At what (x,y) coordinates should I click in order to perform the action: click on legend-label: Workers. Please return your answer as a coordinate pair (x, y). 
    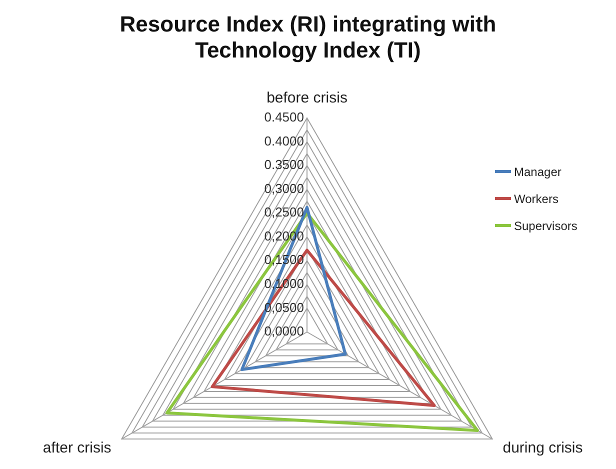
    Looking at the image, I should click on (536, 199).